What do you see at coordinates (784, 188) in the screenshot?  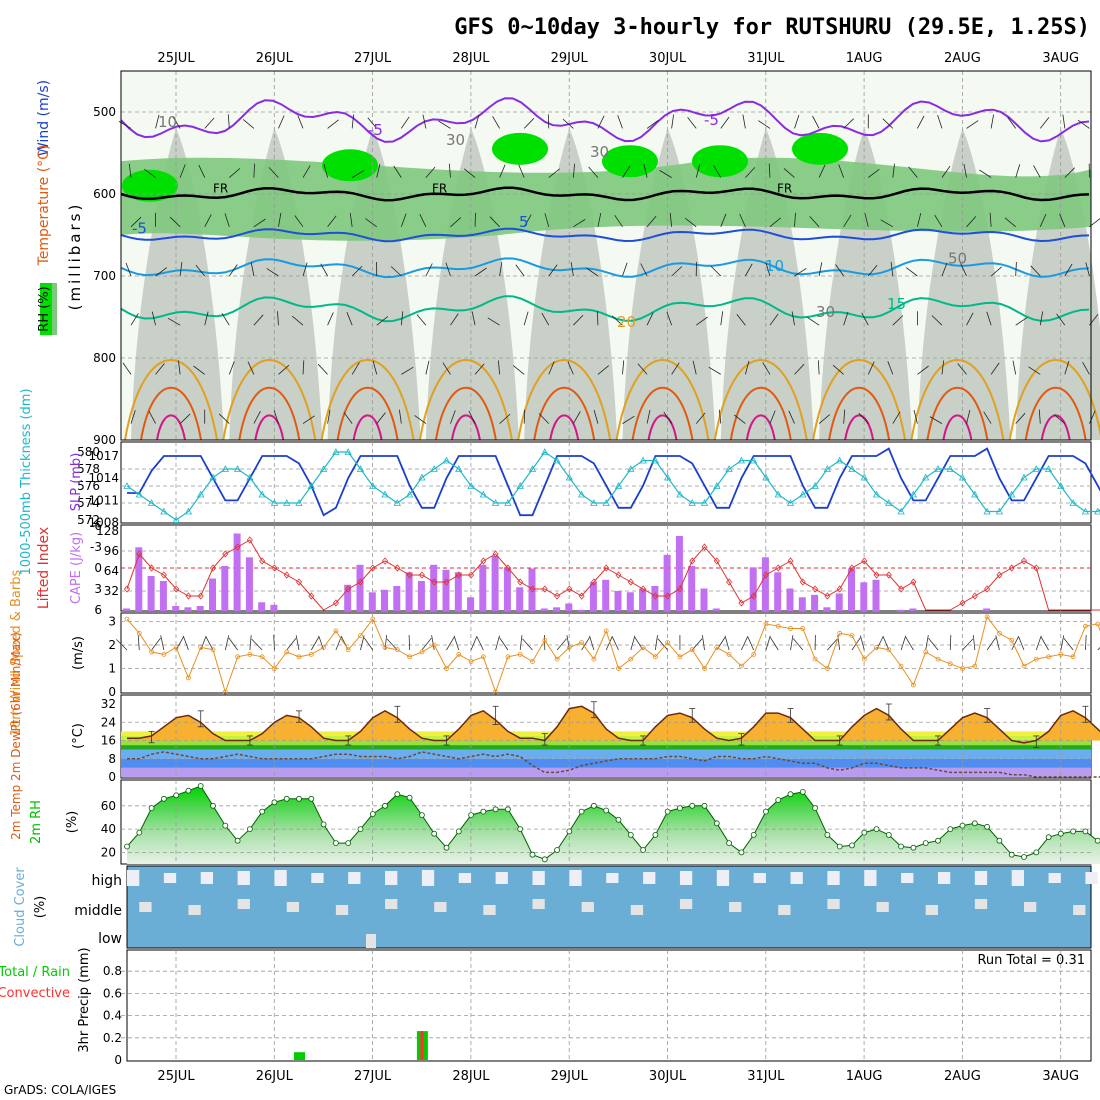 I see `contour-label: FR` at bounding box center [784, 188].